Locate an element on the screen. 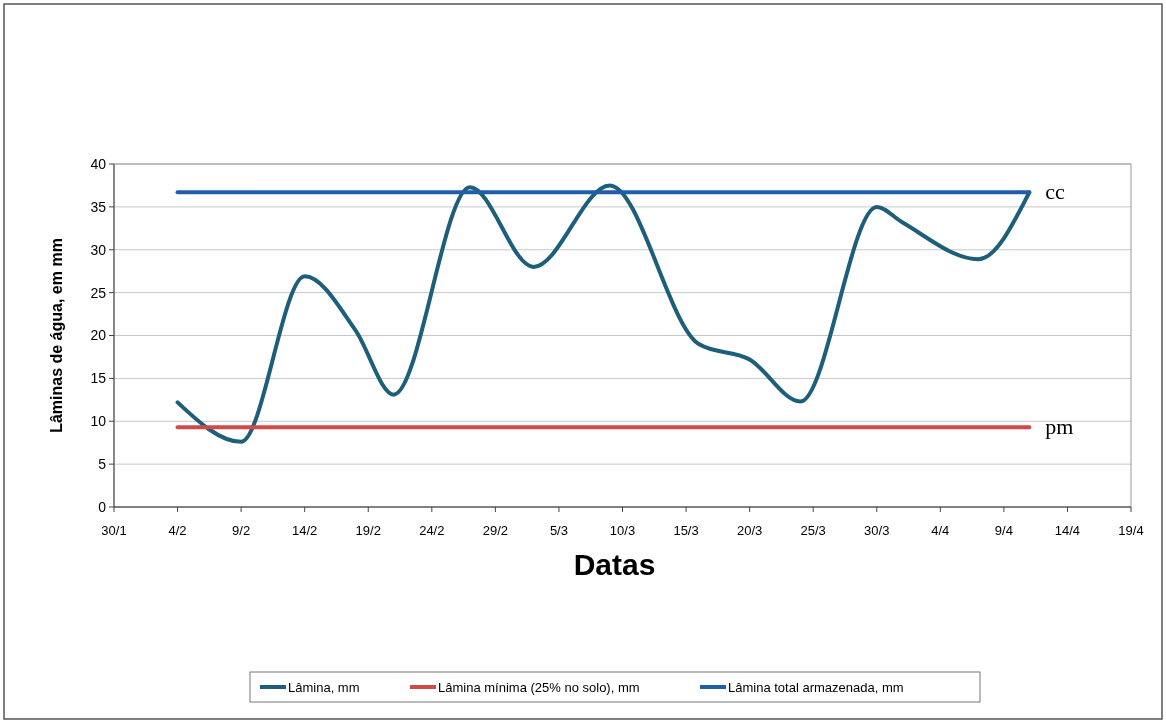 The image size is (1166, 721). x-tick-label: 9/2 is located at coordinates (241, 530).